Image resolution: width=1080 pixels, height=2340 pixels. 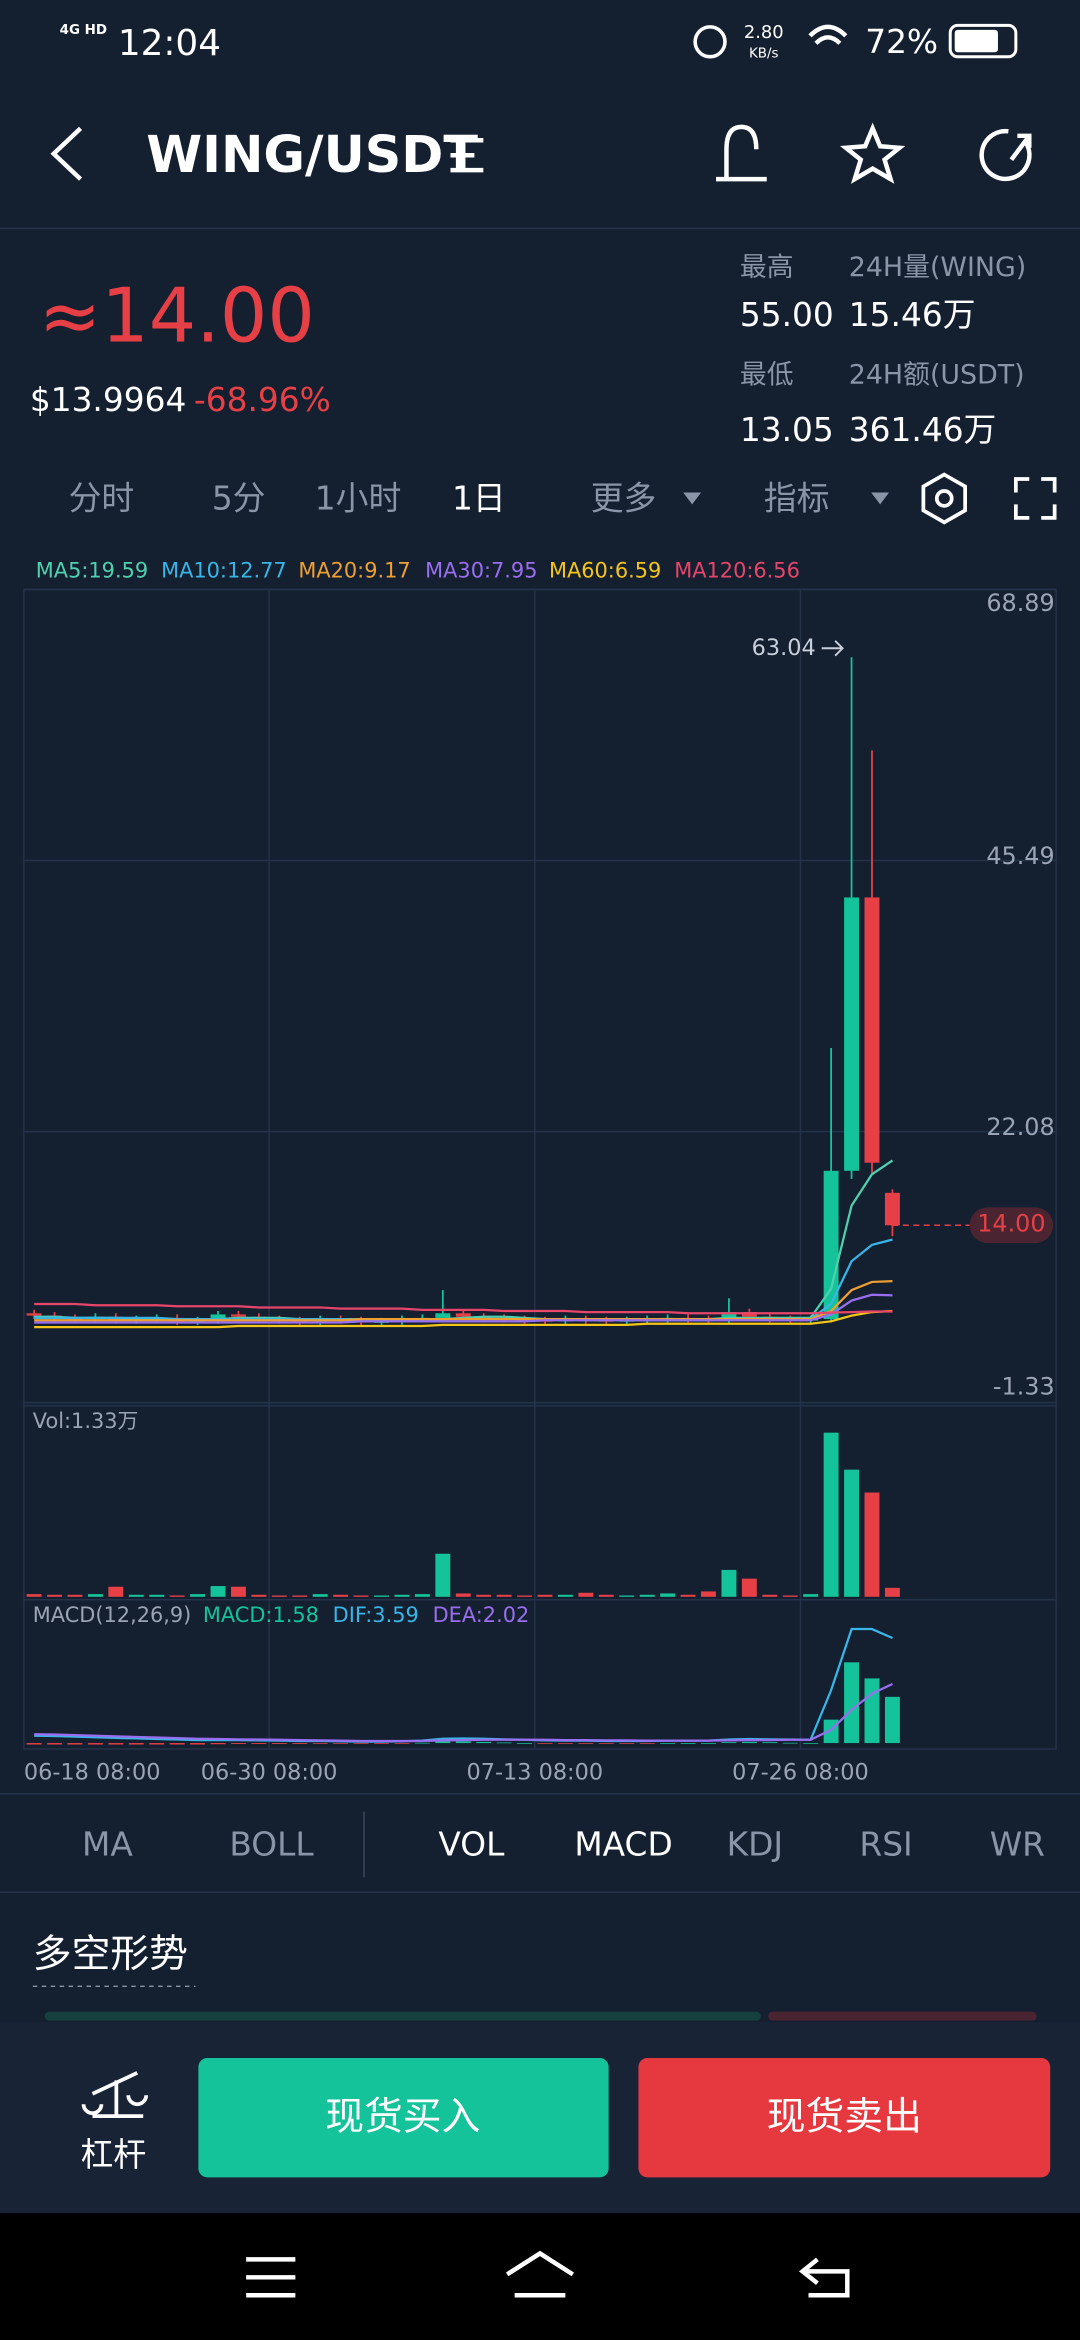 What do you see at coordinates (1005, 155) in the screenshot?
I see `share-icon` at bounding box center [1005, 155].